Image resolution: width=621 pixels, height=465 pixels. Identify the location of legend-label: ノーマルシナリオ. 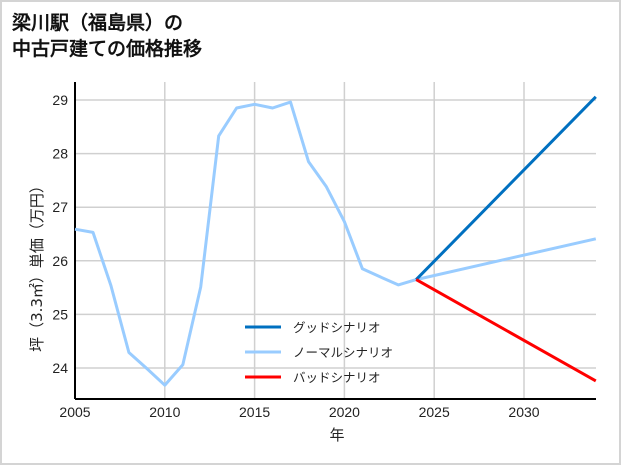
(343, 352).